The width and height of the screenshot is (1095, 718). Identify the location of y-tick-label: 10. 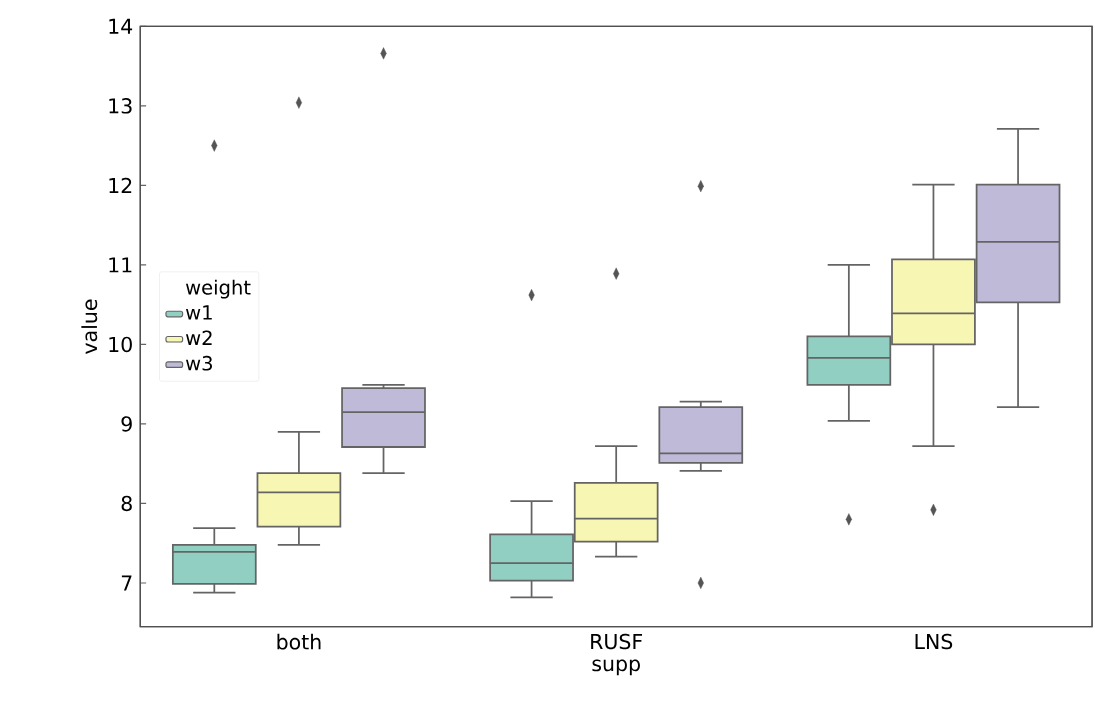
(120, 344).